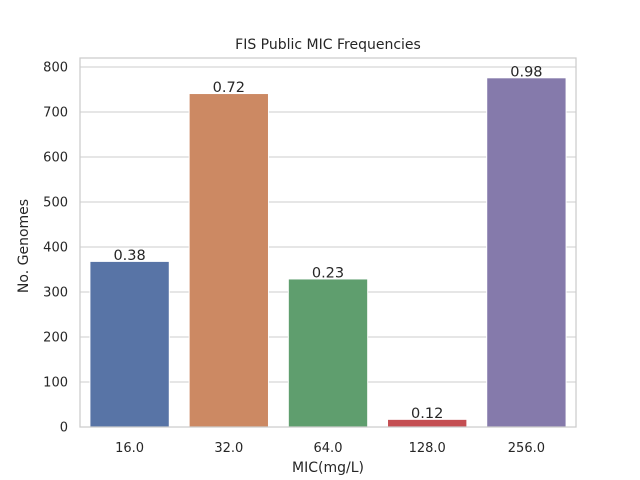 This screenshot has width=640, height=480. Describe the element at coordinates (526, 448) in the screenshot. I see `x-tick-label: 256.0` at that location.